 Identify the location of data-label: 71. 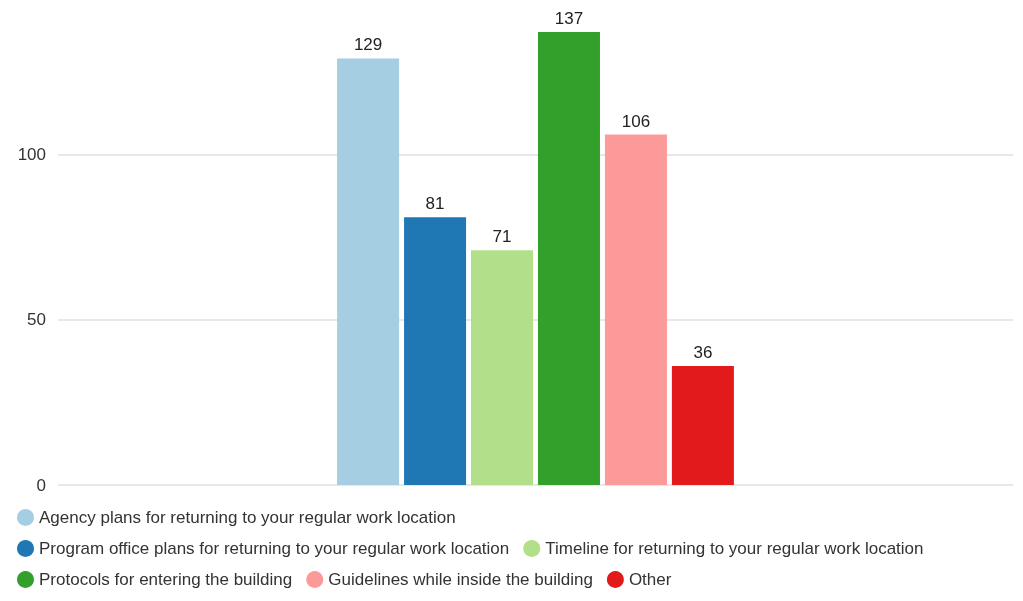
(502, 237).